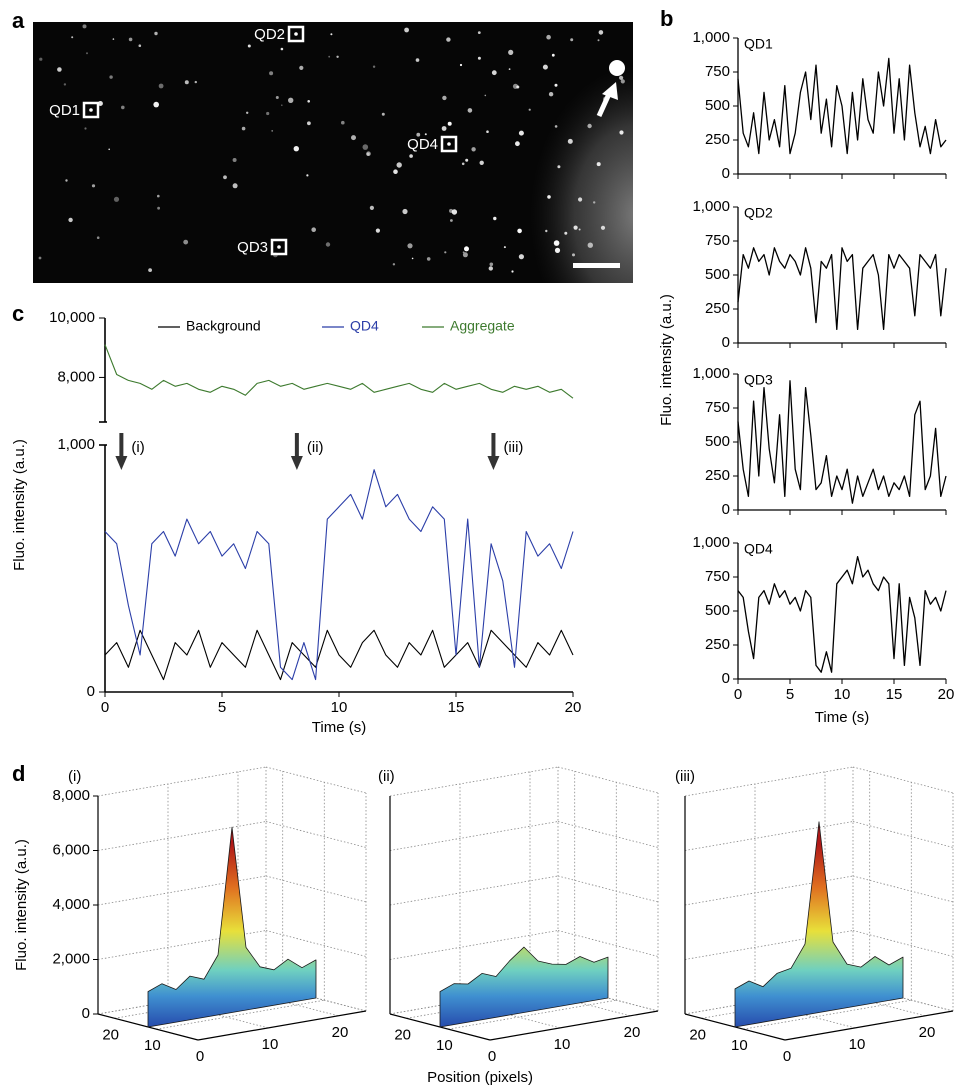 Image resolution: width=959 pixels, height=1090 pixels. Describe the element at coordinates (581, 174) in the screenshot. I see `cell-haze` at that location.